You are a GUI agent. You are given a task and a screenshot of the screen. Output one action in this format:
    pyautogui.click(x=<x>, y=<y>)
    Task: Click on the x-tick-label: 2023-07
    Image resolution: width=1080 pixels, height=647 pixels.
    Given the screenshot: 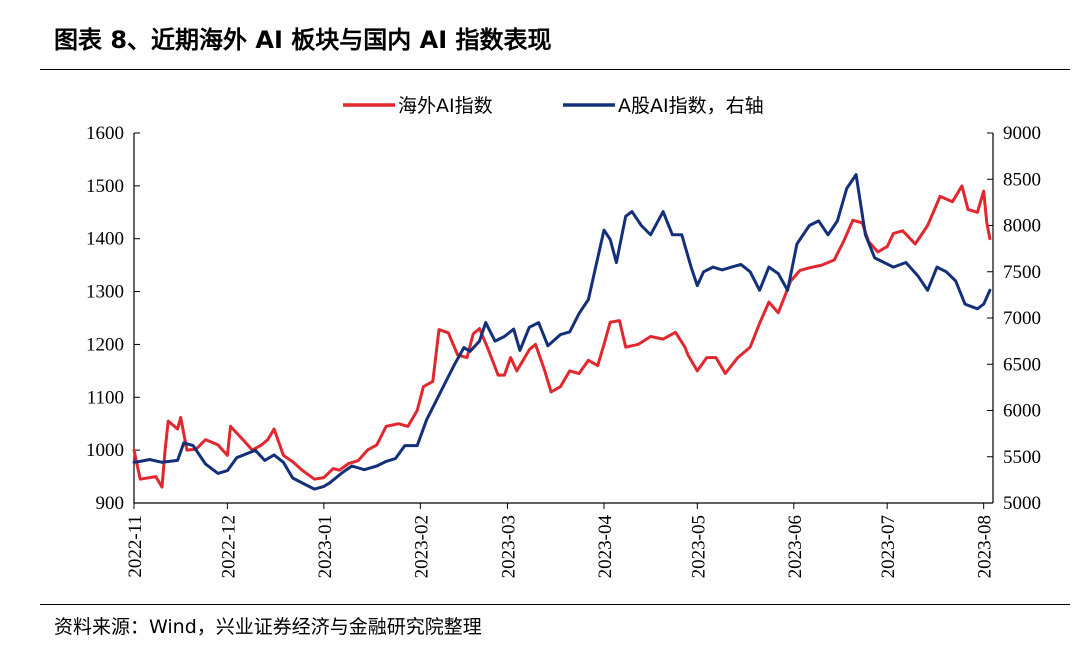 What is the action you would take?
    pyautogui.click(x=888, y=546)
    